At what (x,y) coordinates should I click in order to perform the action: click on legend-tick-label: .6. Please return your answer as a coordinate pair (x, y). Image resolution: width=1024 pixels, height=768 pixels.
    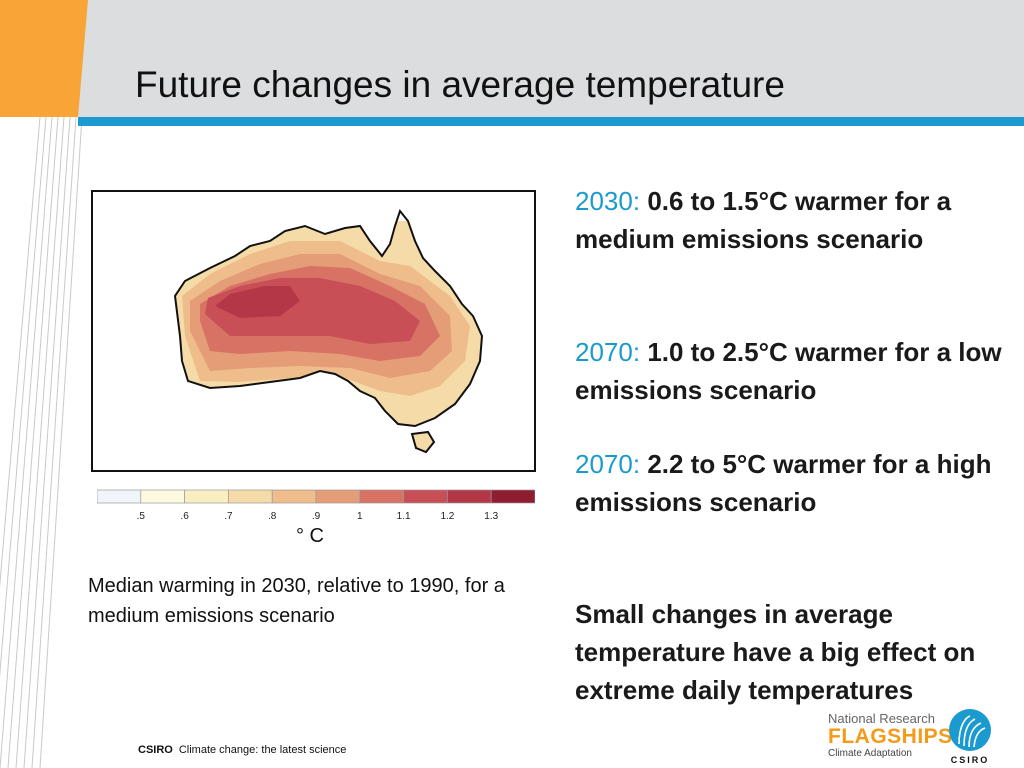
    Looking at the image, I should click on (184, 516).